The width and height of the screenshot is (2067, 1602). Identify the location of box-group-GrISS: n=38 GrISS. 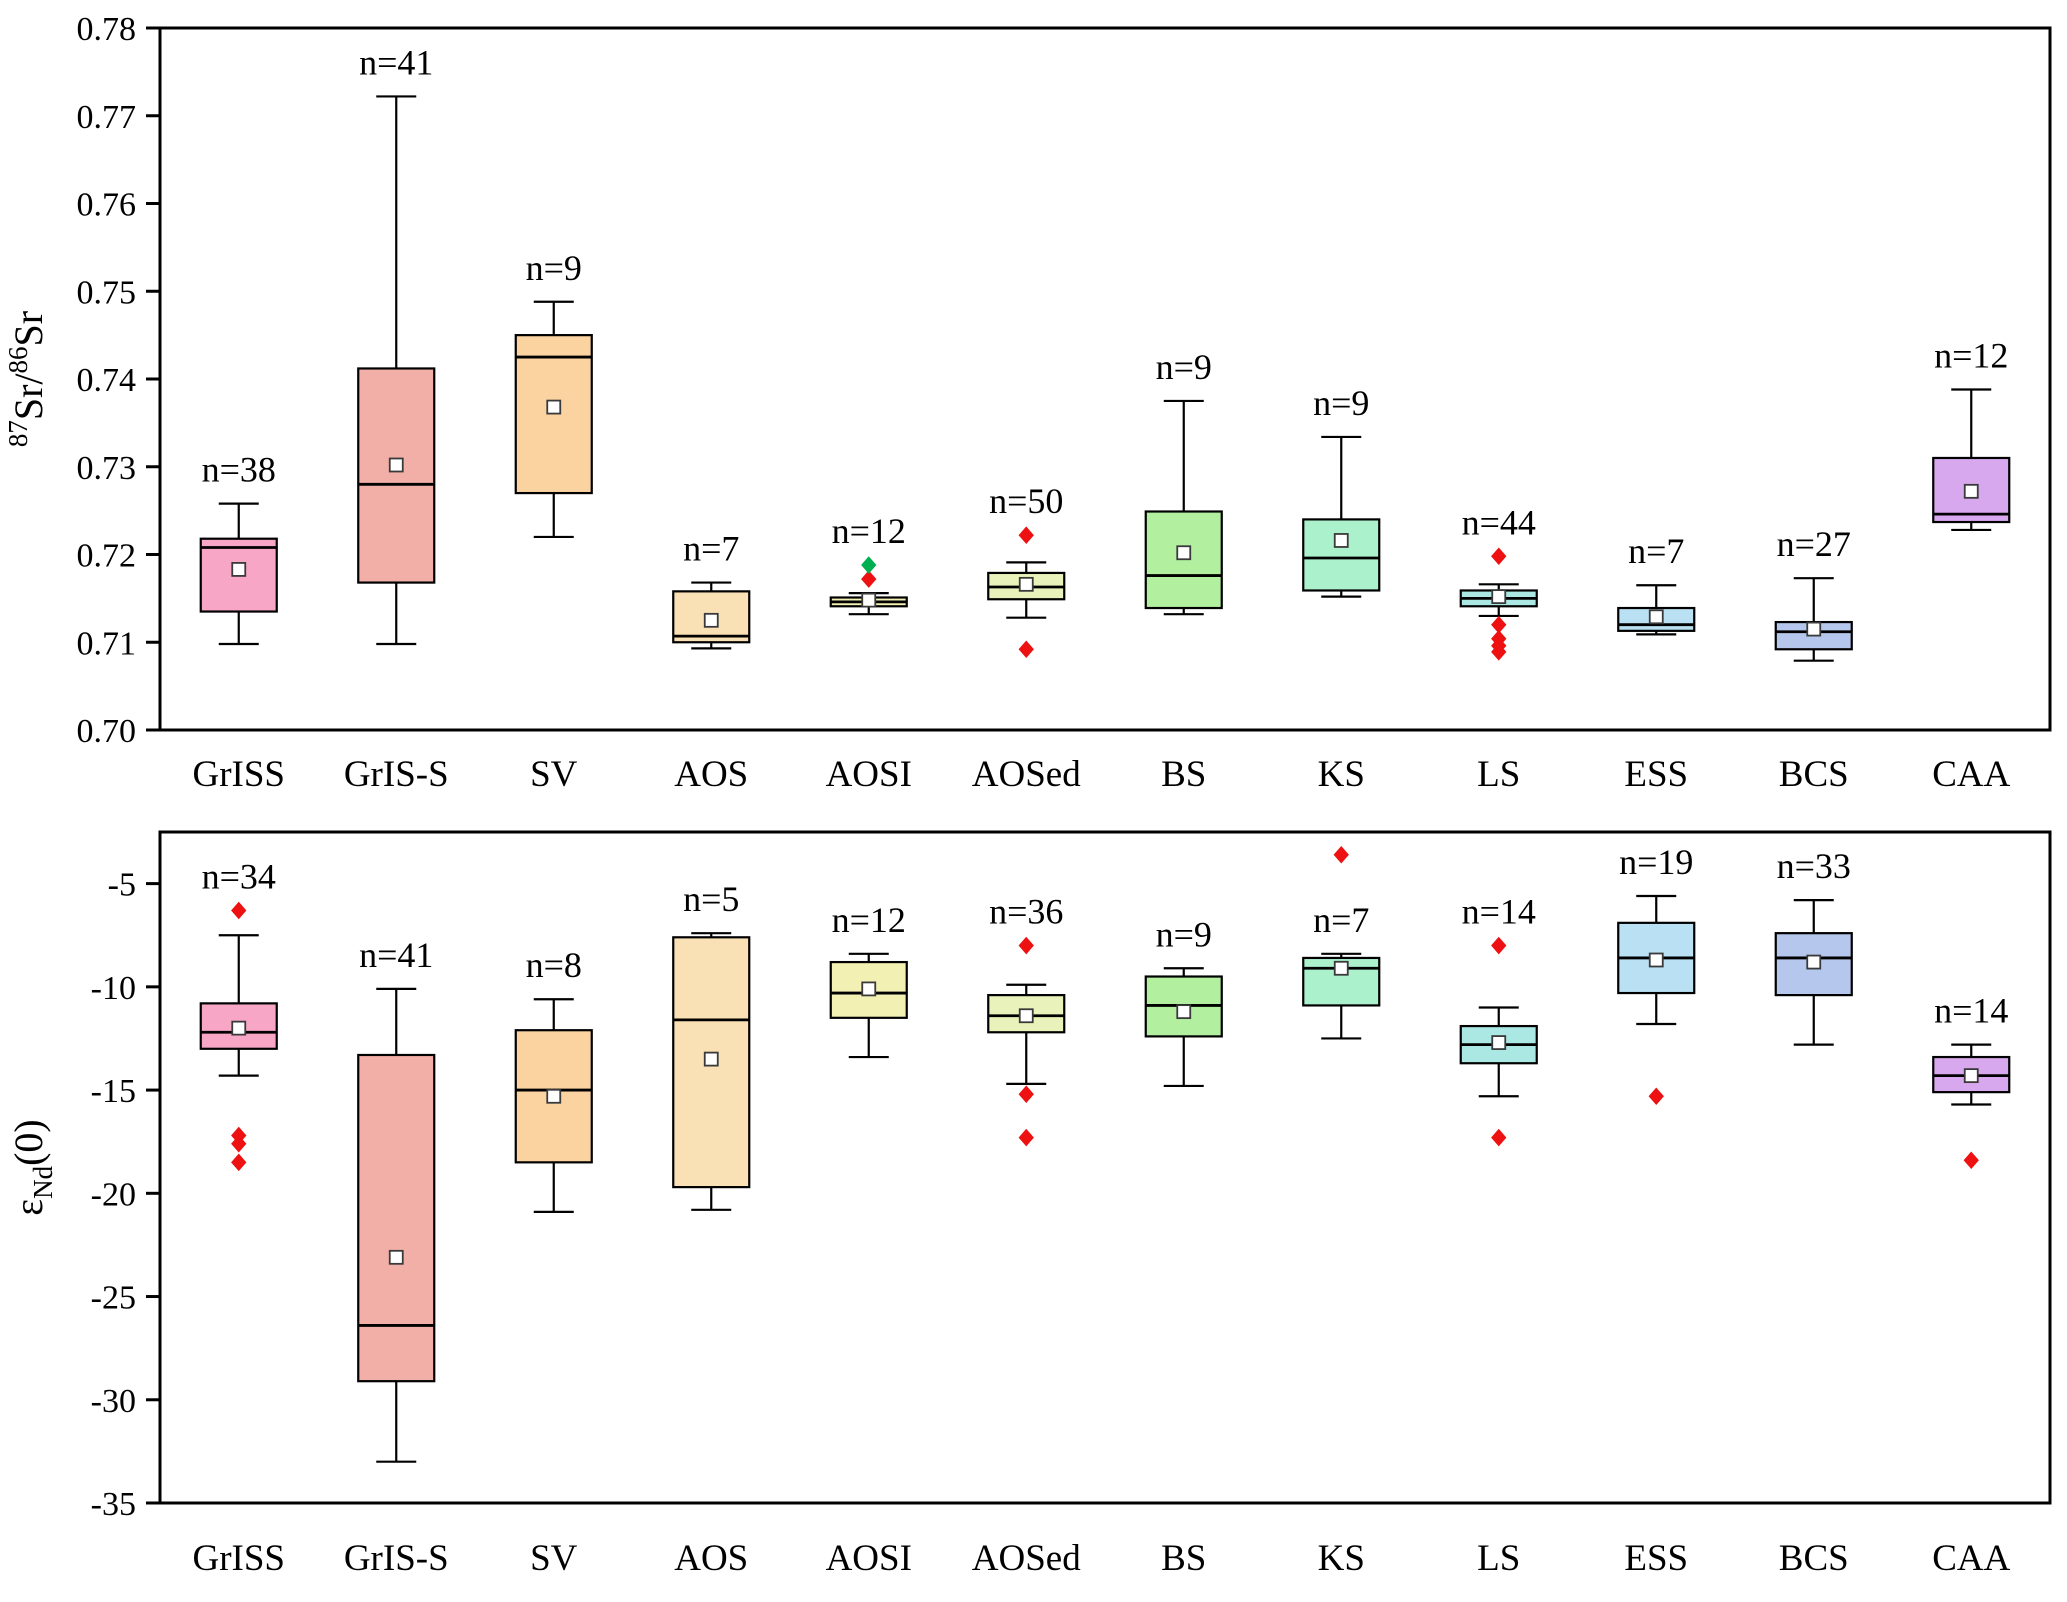
(238, 622).